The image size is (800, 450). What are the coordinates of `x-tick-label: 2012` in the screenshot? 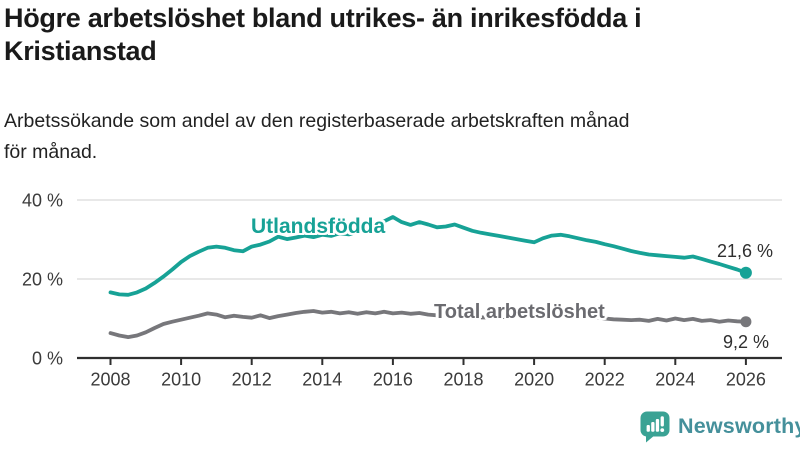 It's located at (252, 380).